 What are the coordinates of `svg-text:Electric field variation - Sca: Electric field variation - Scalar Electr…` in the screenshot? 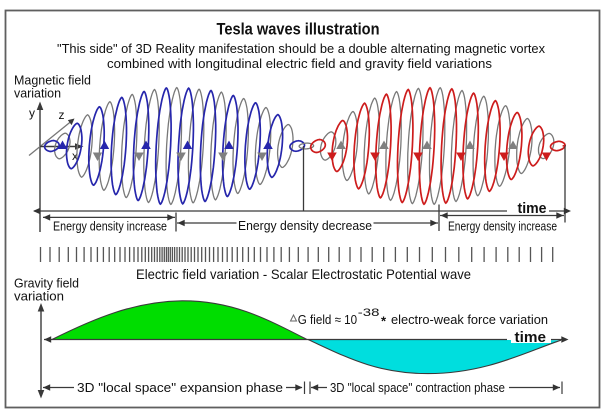 It's located at (303, 274).